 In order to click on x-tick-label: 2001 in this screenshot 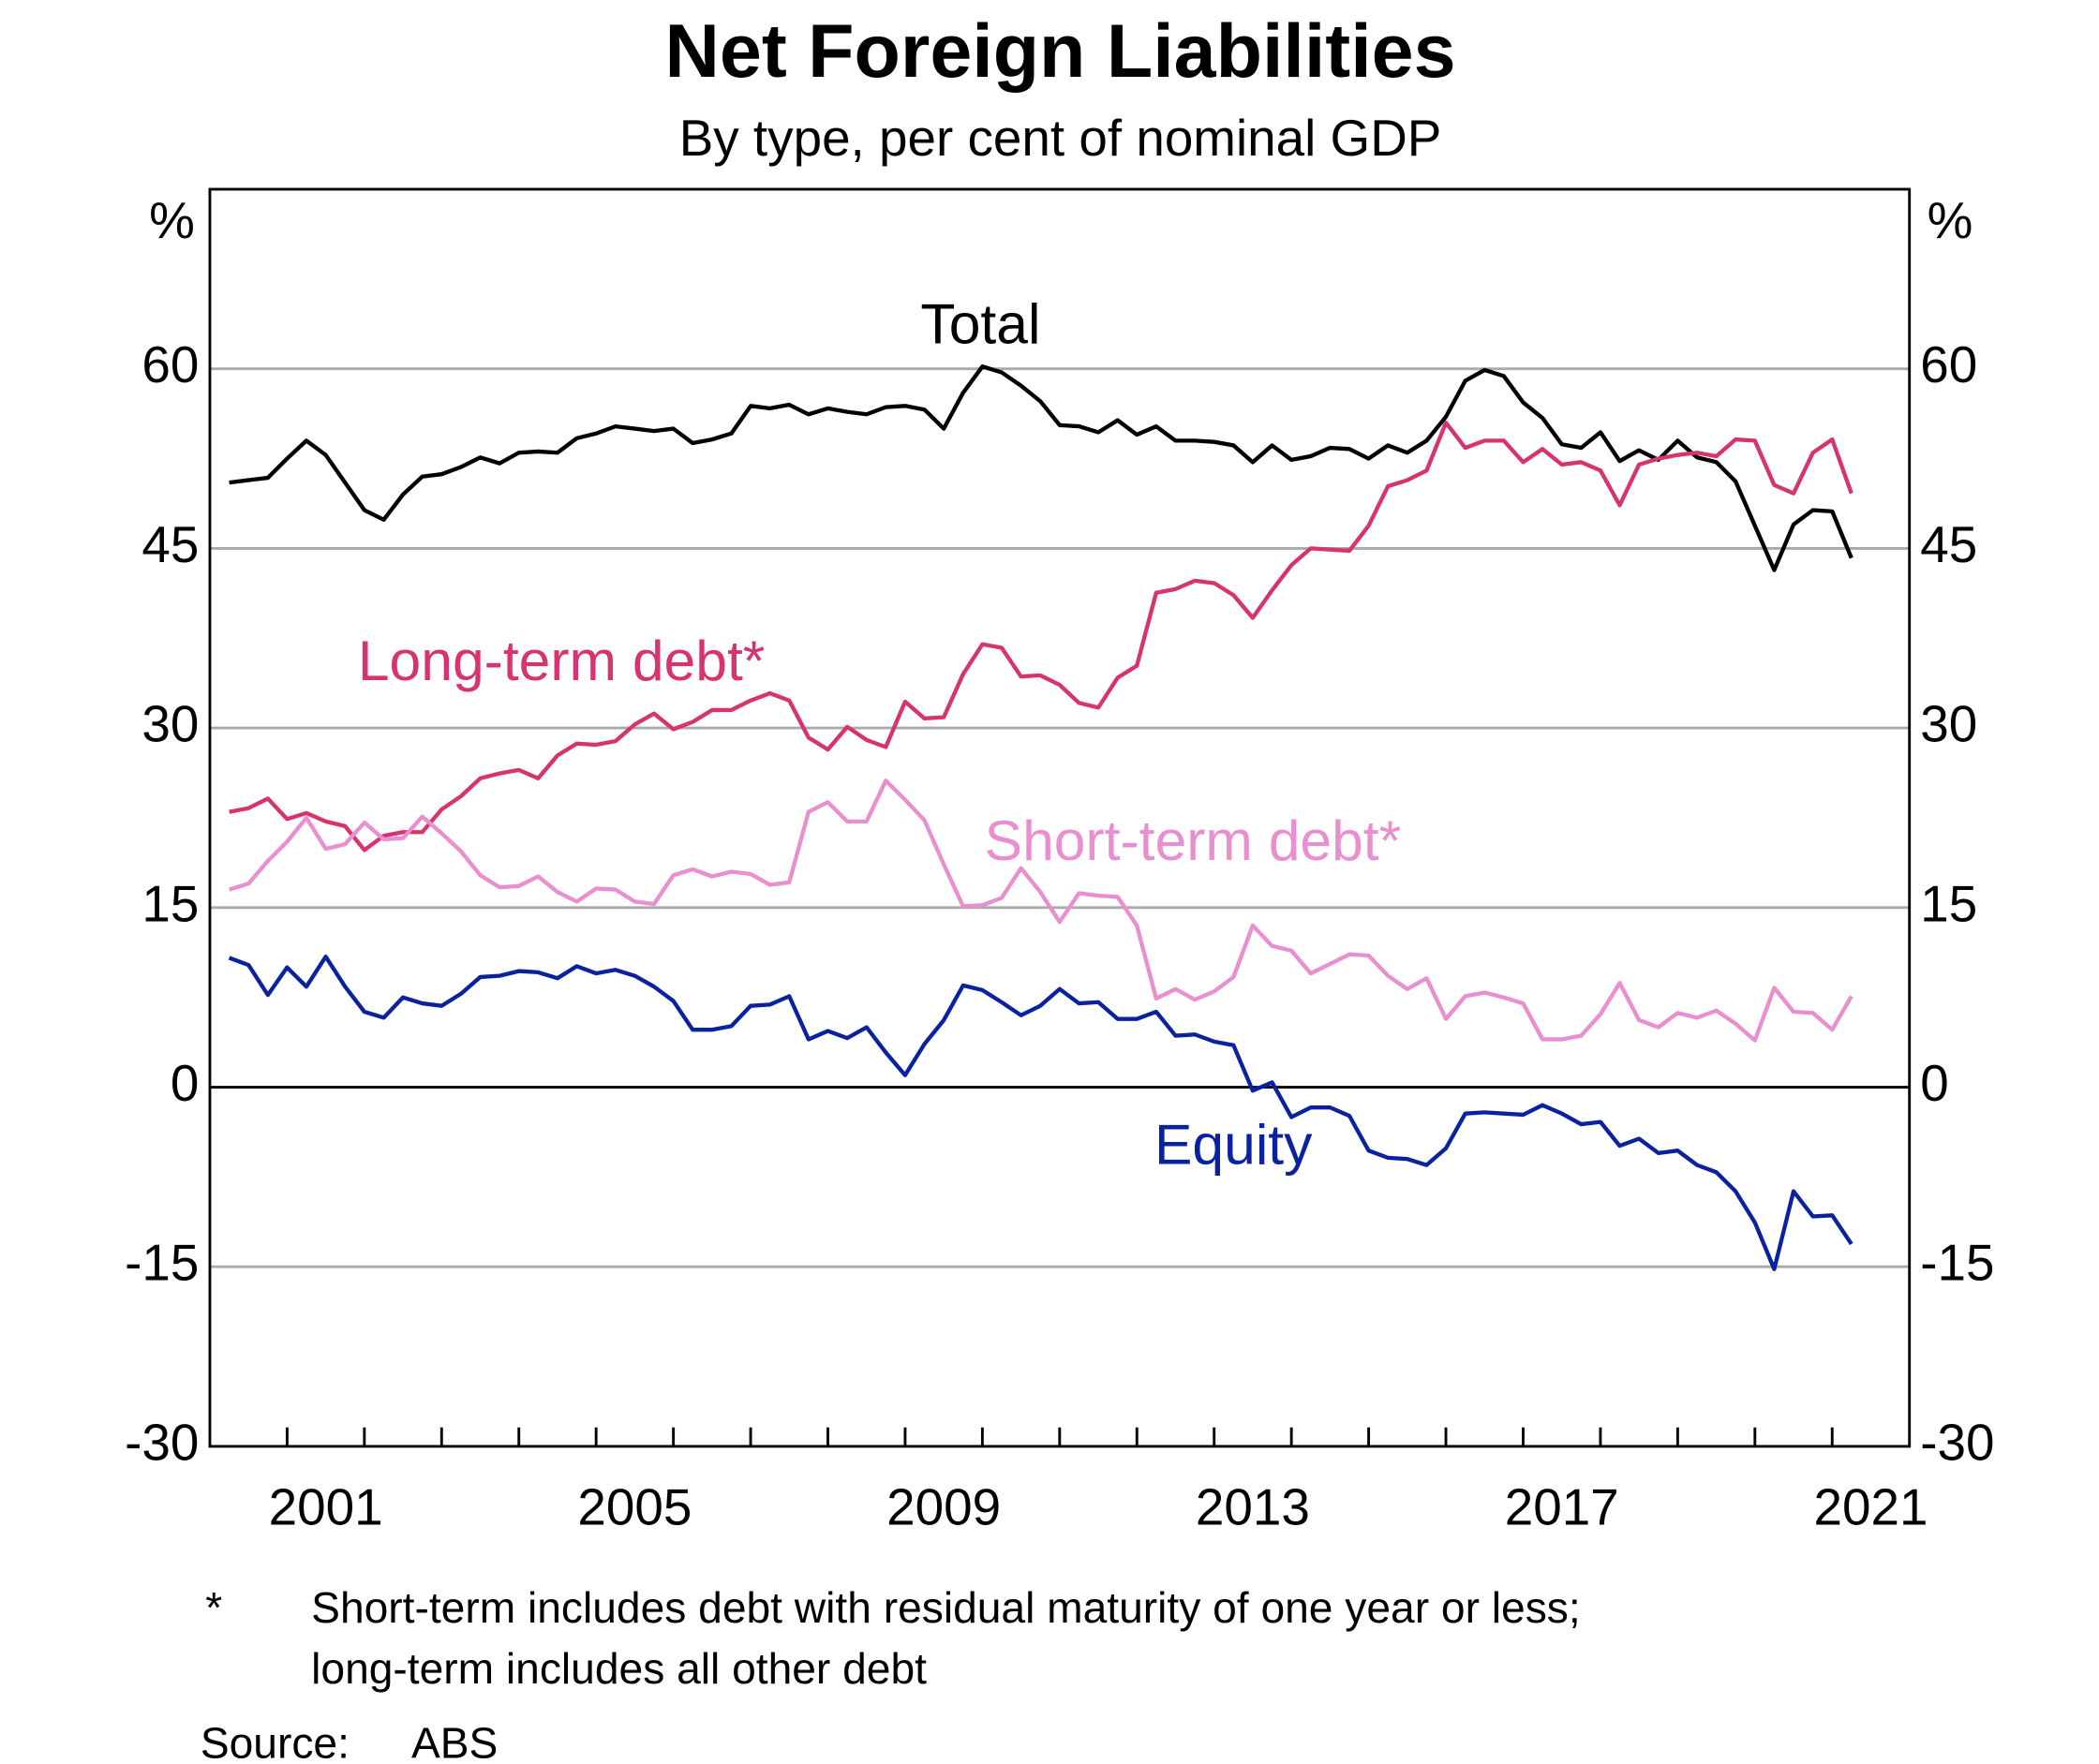, I will do `click(326, 1507)`.